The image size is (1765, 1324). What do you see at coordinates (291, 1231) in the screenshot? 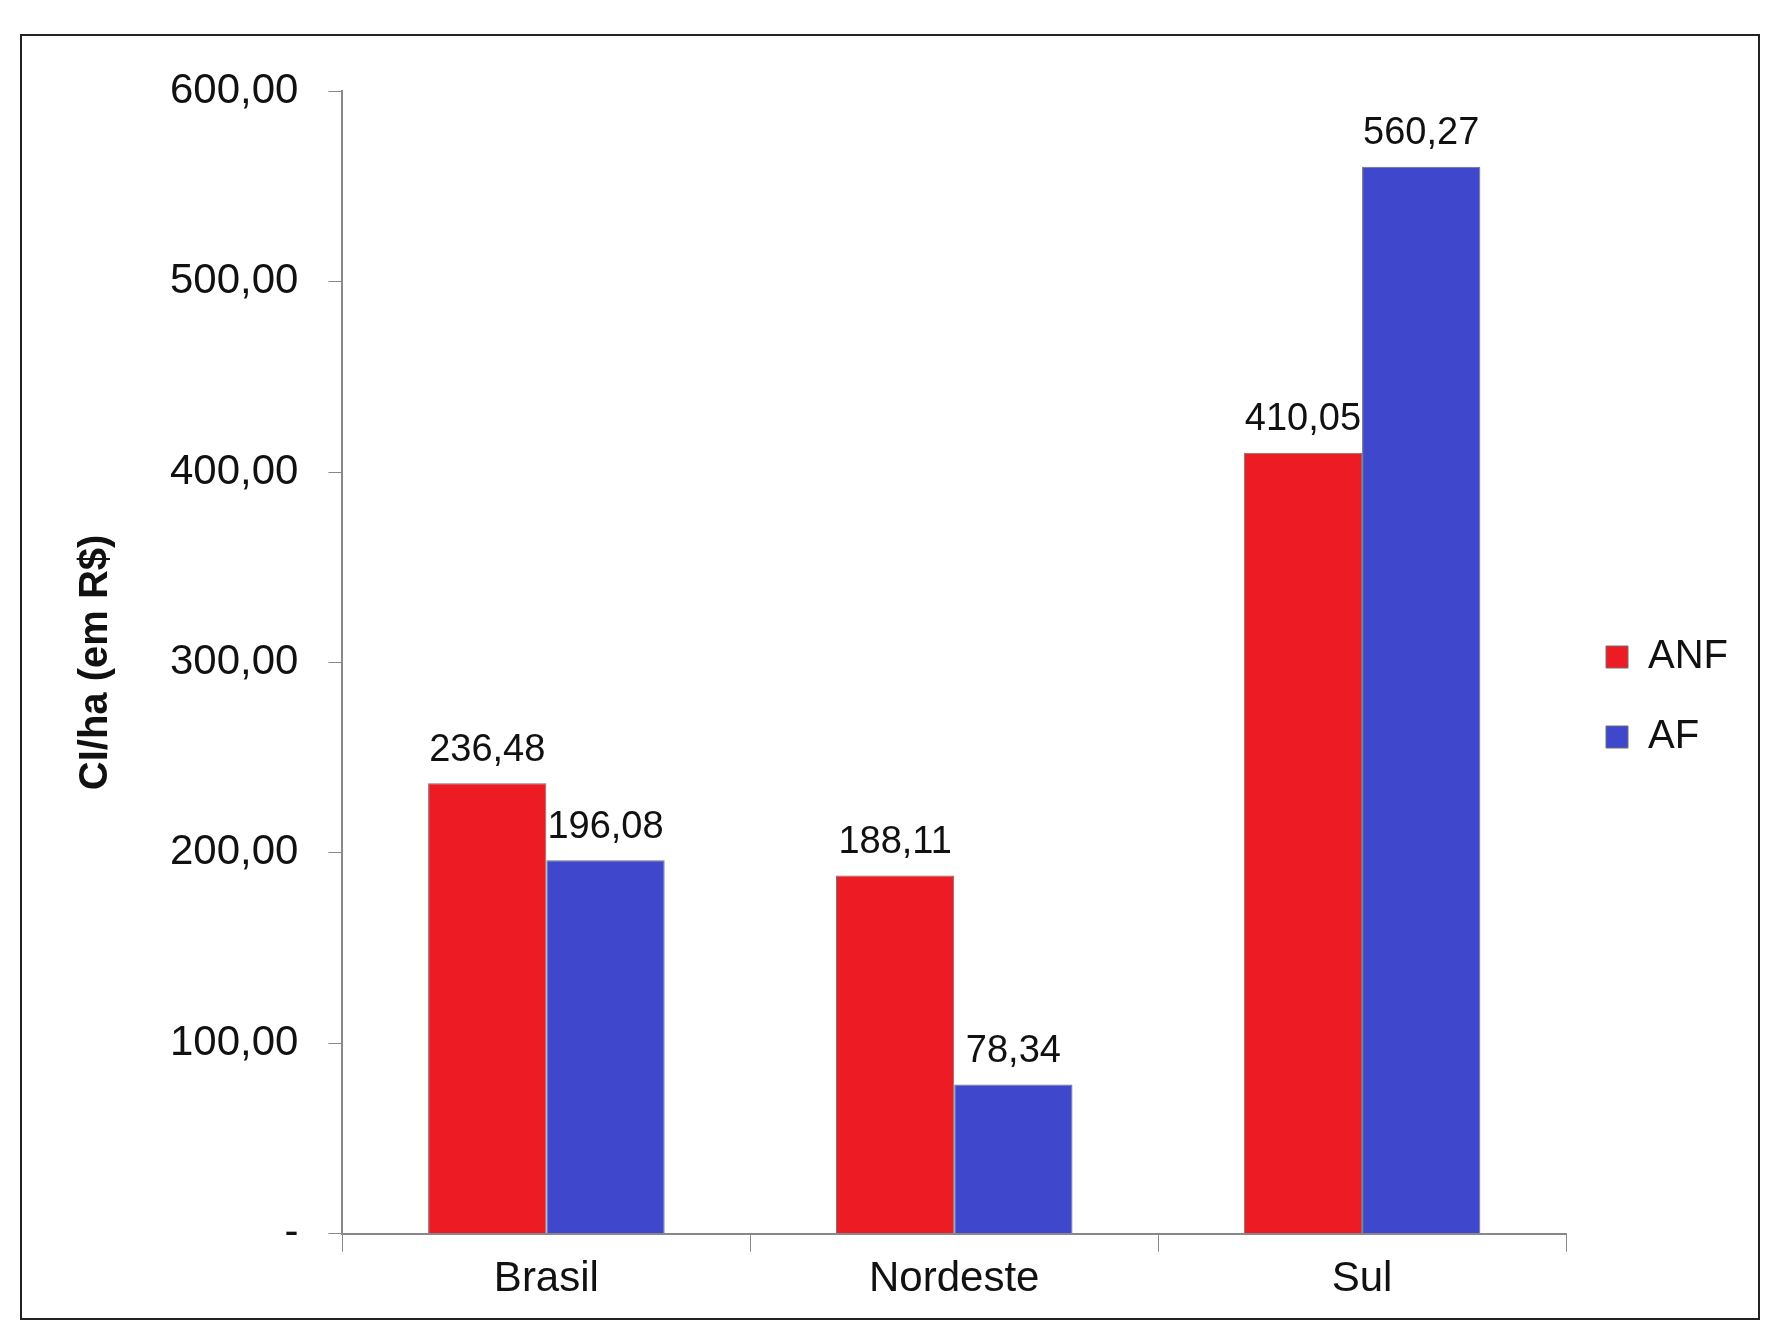
I see `y-tick-label: -` at bounding box center [291, 1231].